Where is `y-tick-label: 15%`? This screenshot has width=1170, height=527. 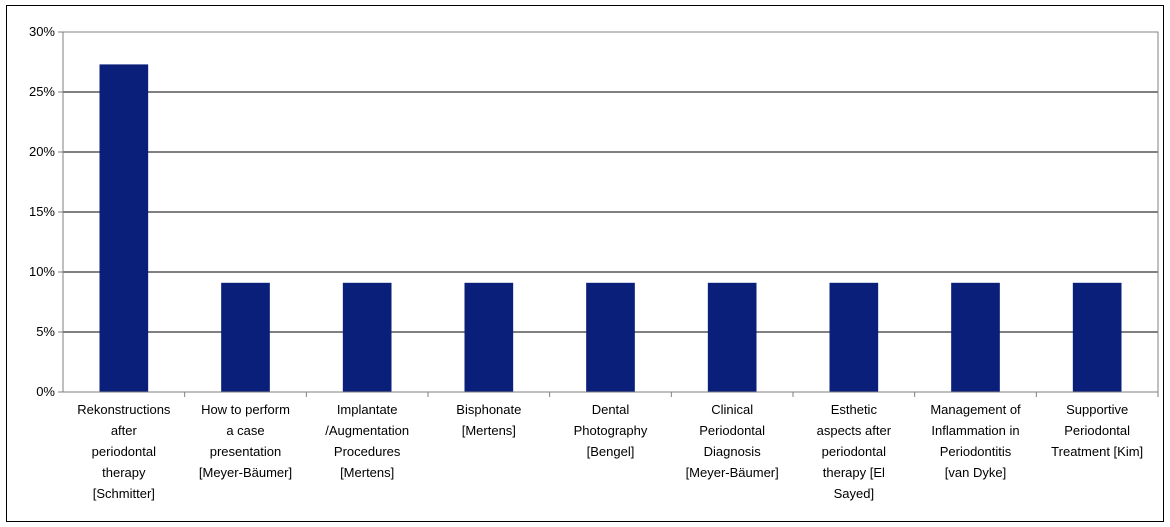
y-tick-label: 15% is located at coordinates (42, 211).